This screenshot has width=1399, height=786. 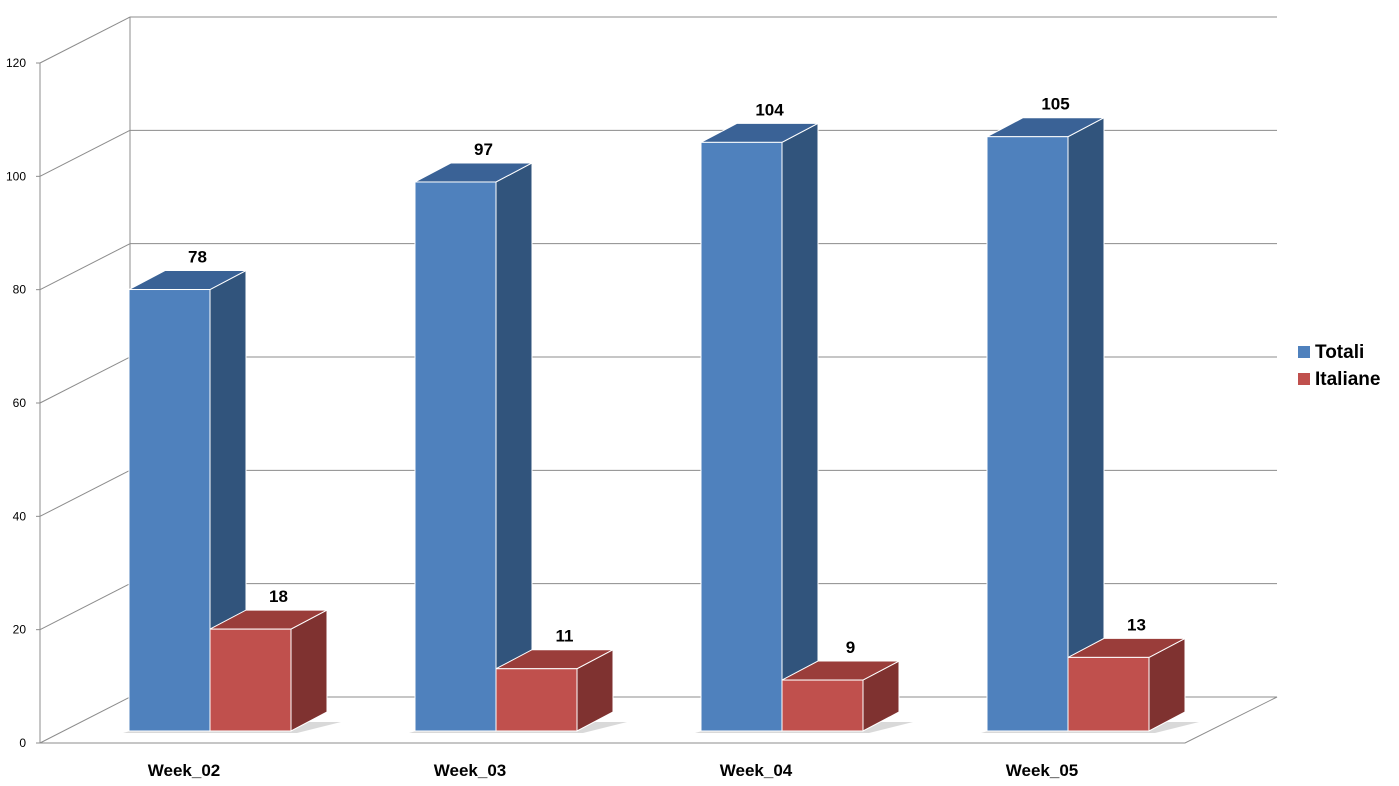 What do you see at coordinates (1136, 624) in the screenshot?
I see `data-label-Italiane-Week_05: 13` at bounding box center [1136, 624].